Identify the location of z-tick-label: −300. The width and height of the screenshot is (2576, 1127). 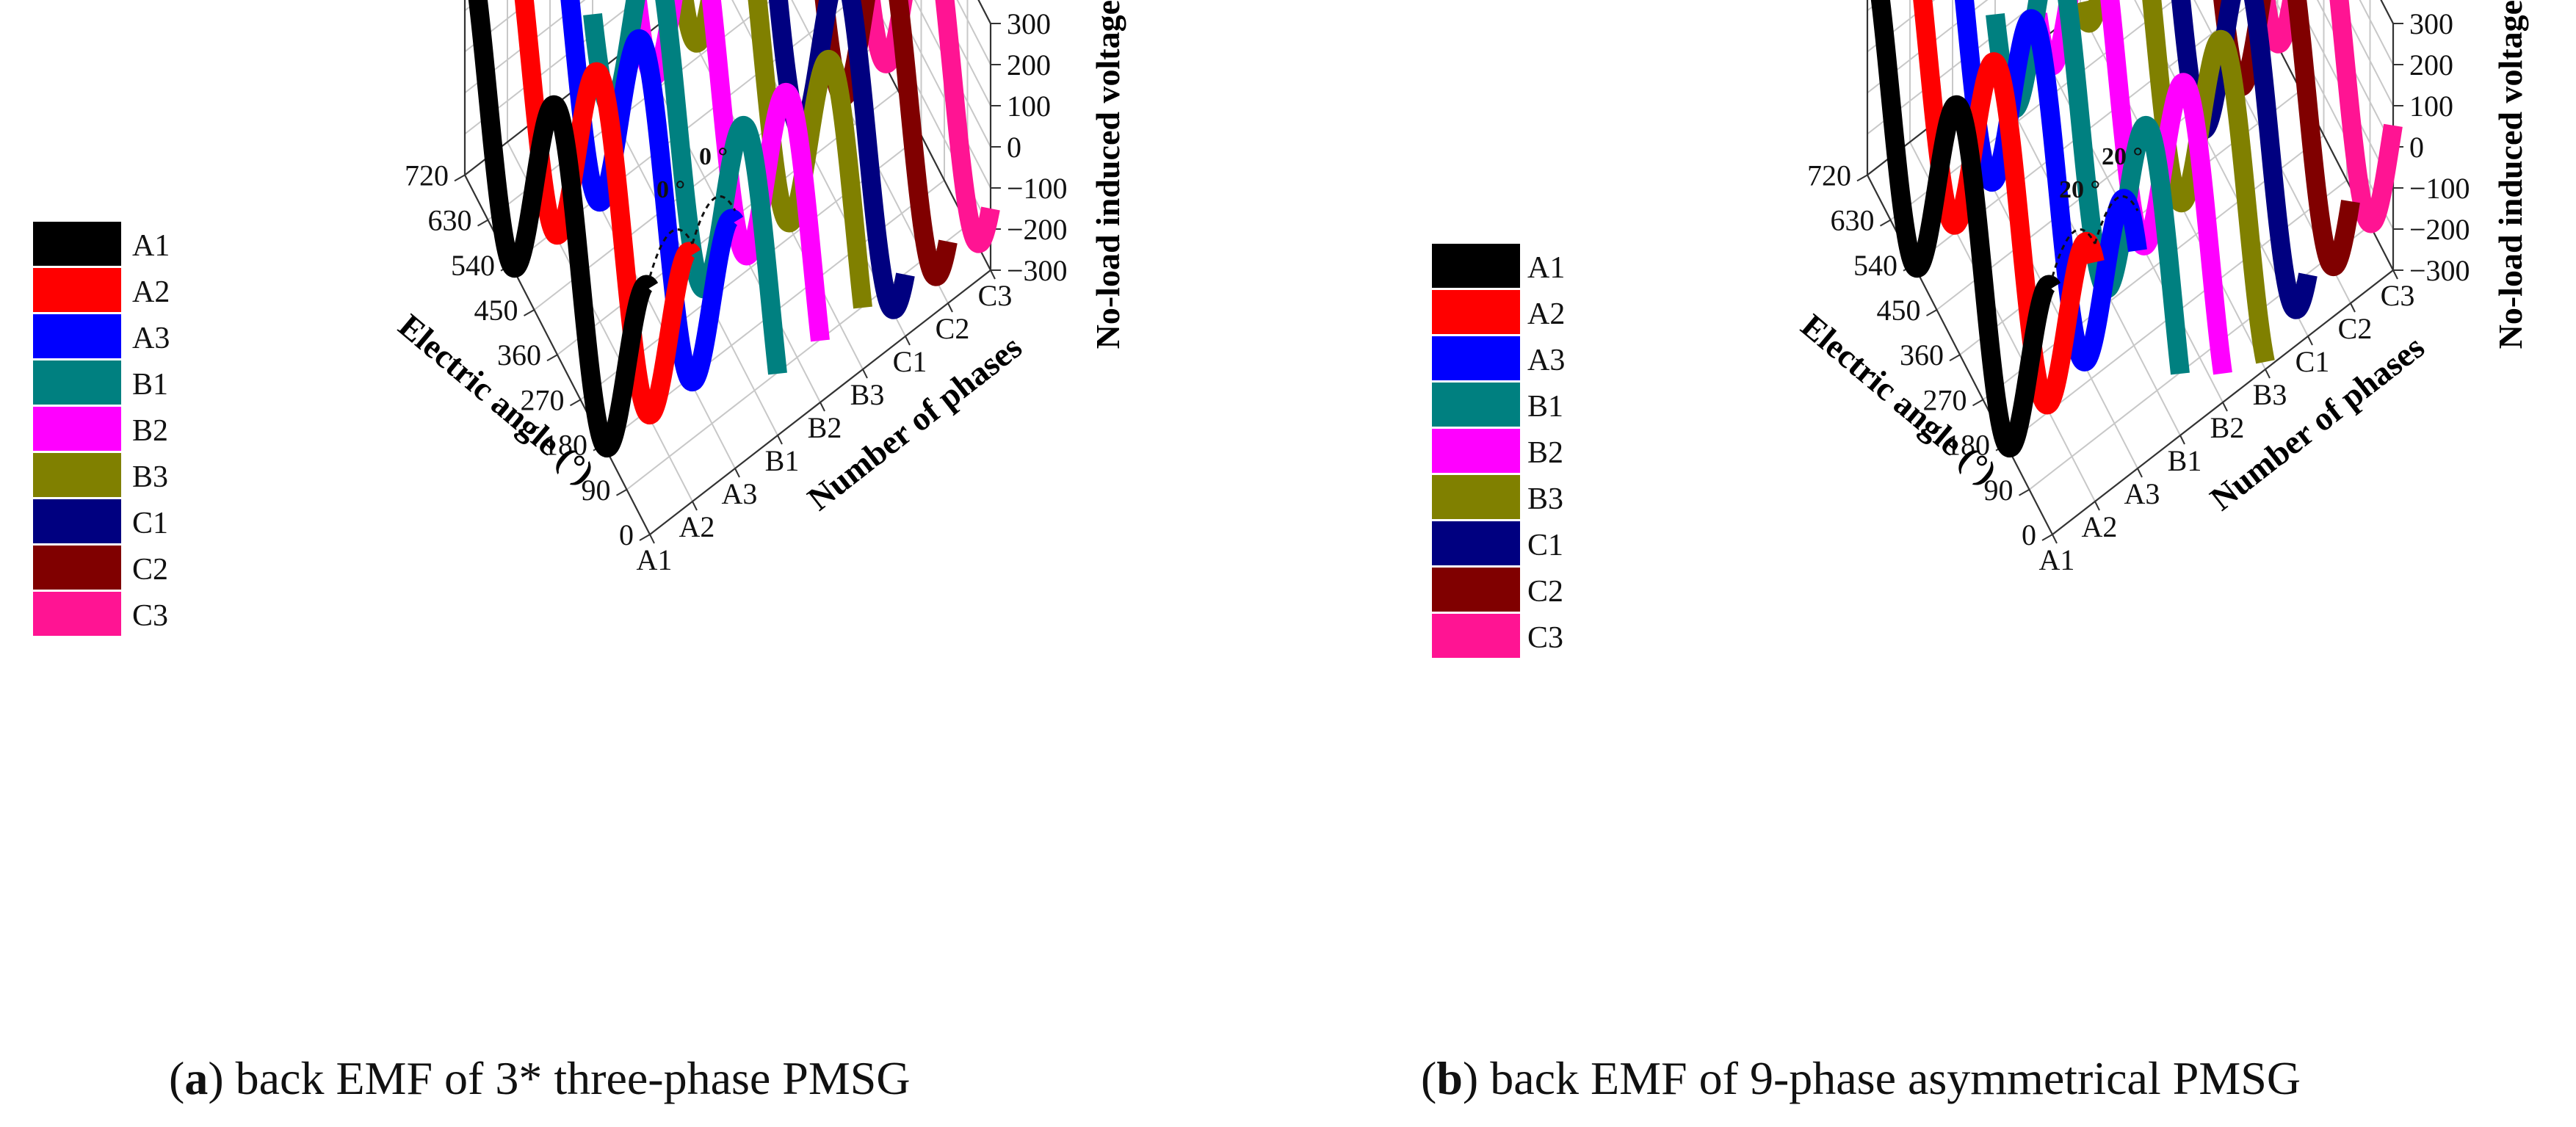
(1037, 270).